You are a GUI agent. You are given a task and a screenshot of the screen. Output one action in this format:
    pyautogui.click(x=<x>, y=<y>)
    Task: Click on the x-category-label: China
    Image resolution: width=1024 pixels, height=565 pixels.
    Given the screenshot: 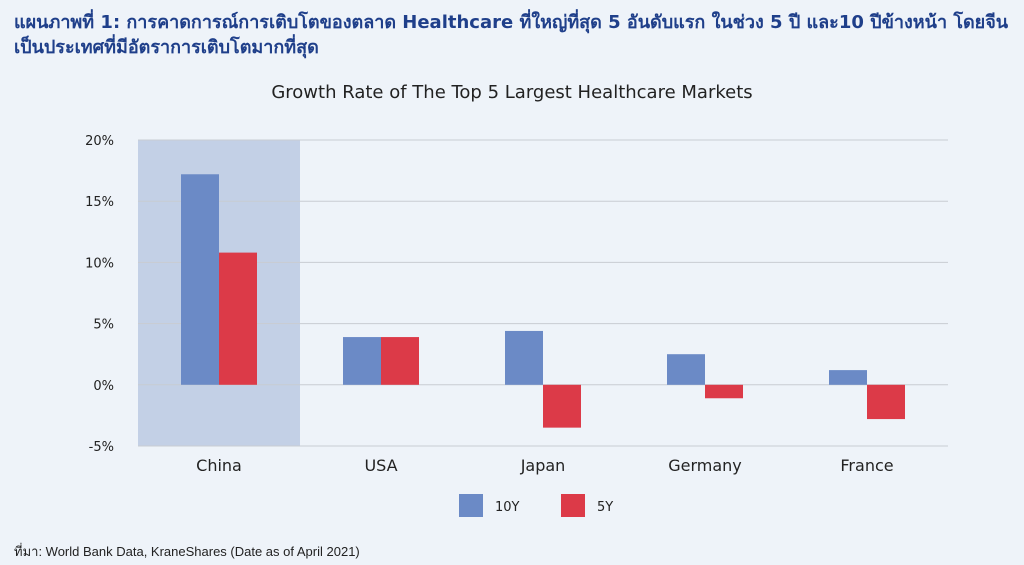 What is the action you would take?
    pyautogui.click(x=219, y=465)
    